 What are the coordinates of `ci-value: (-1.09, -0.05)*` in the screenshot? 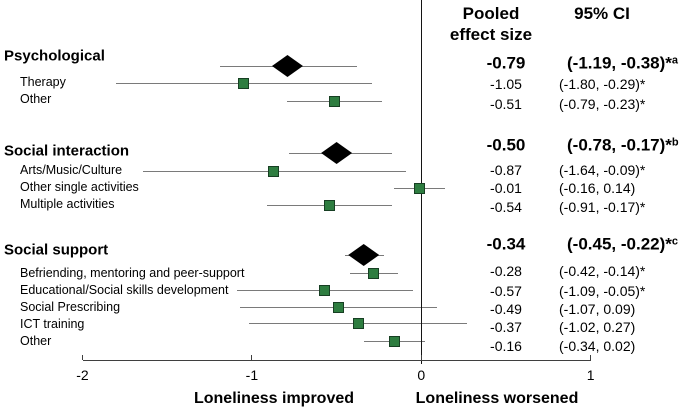 It's located at (602, 291).